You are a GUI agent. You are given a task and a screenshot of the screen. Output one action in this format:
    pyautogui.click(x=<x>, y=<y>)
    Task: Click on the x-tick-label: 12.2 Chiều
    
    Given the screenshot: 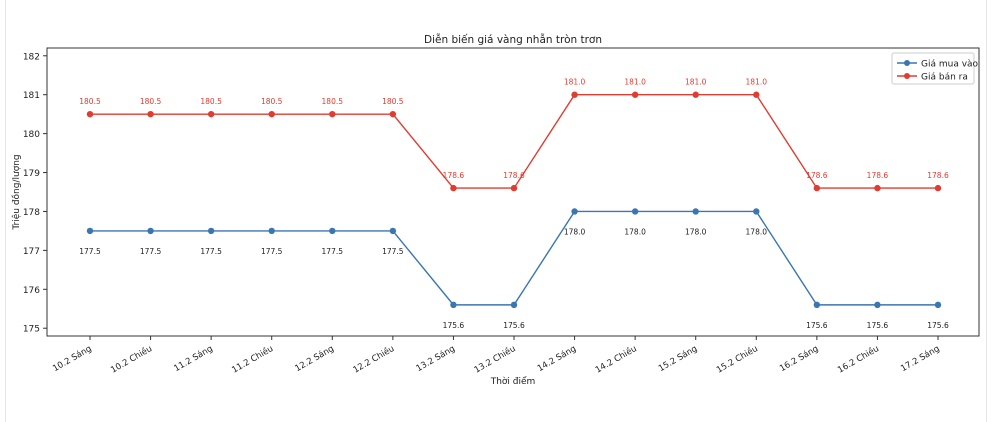 What is the action you would take?
    pyautogui.click(x=373, y=359)
    